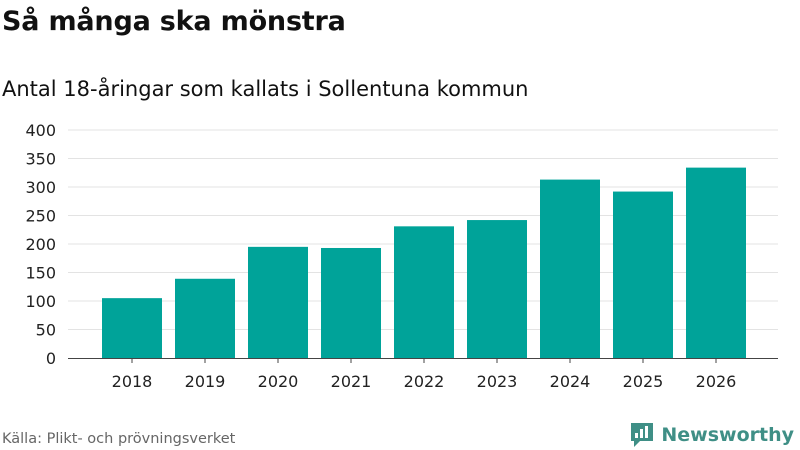 This screenshot has width=800, height=450. What do you see at coordinates (497, 289) in the screenshot?
I see `bar-2023` at bounding box center [497, 289].